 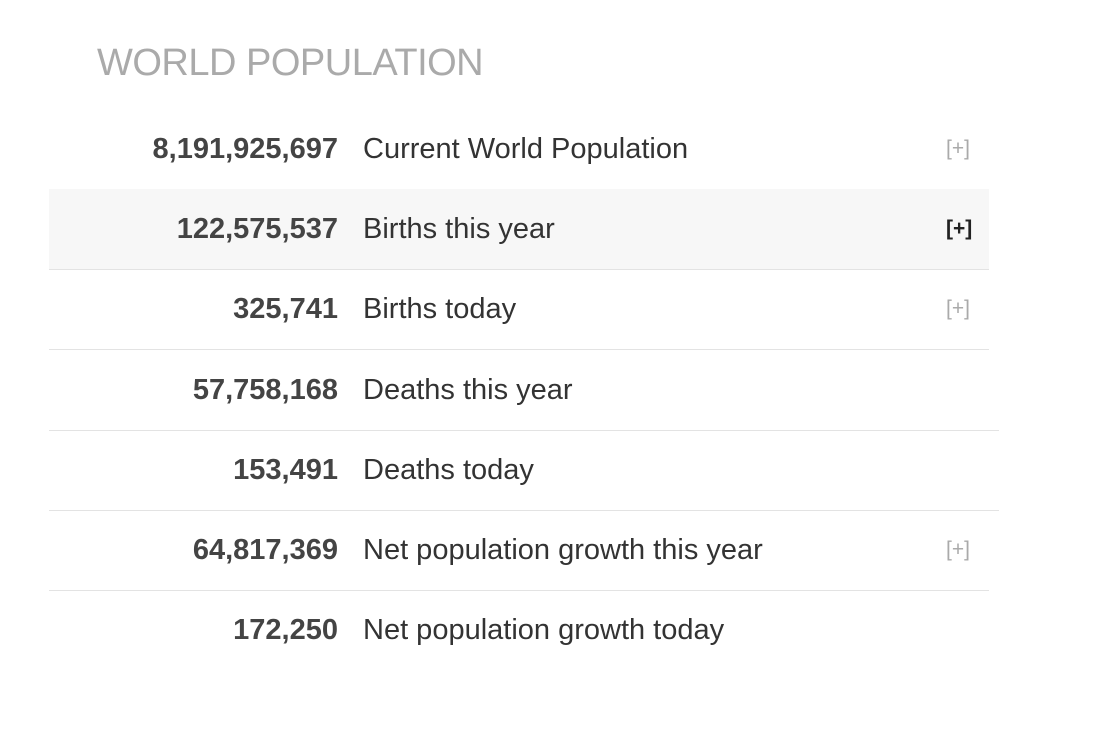 What do you see at coordinates (265, 550) in the screenshot?
I see `row-value: 64,817,369` at bounding box center [265, 550].